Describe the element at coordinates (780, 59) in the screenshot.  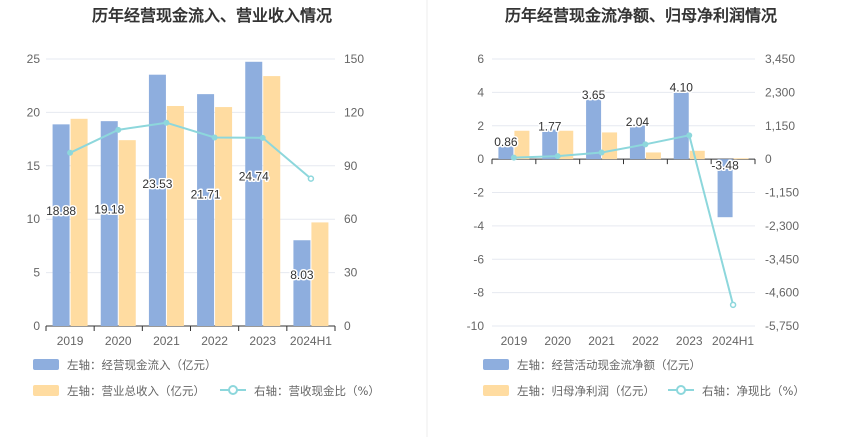
I see `right-axis-tick-label: 3,450` at that location.